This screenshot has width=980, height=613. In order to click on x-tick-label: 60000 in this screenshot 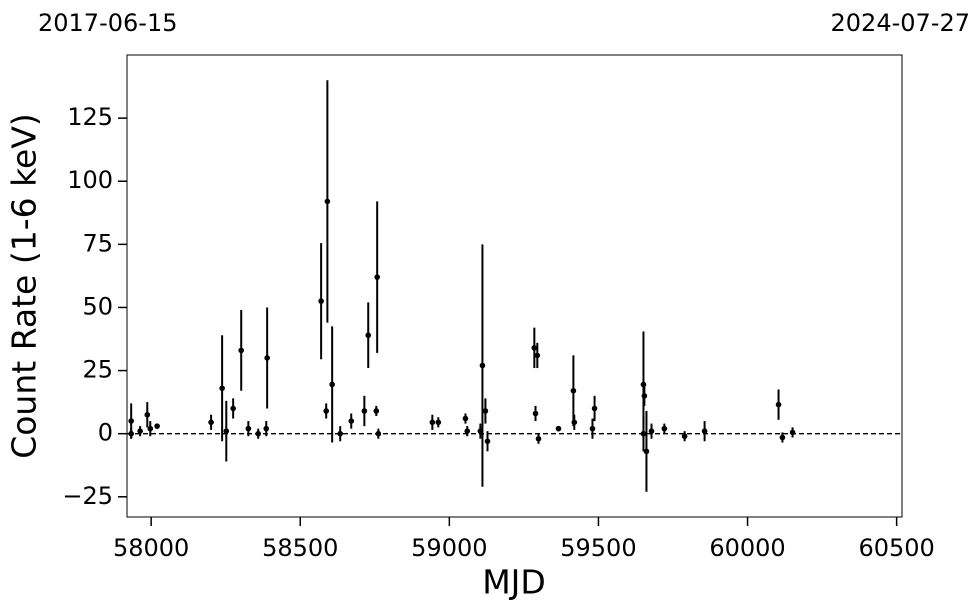, I will do `click(747, 548)`.